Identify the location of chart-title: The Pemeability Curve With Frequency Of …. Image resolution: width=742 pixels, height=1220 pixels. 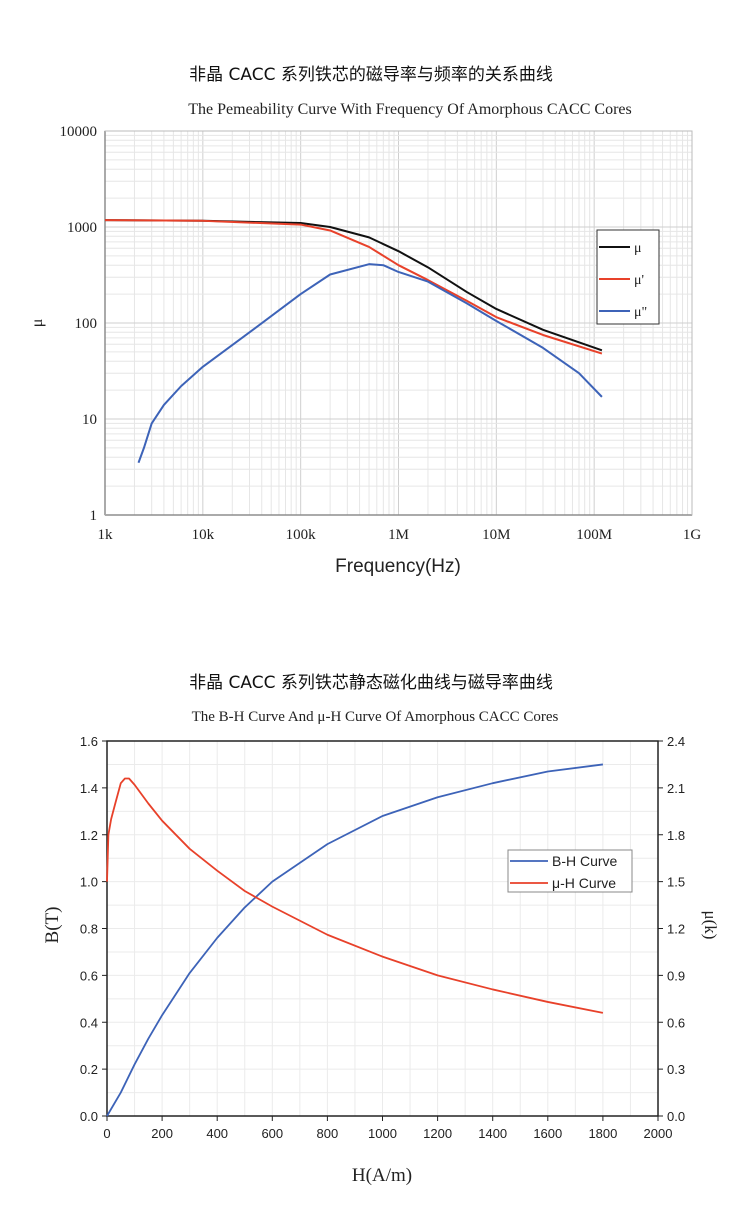
(409, 109).